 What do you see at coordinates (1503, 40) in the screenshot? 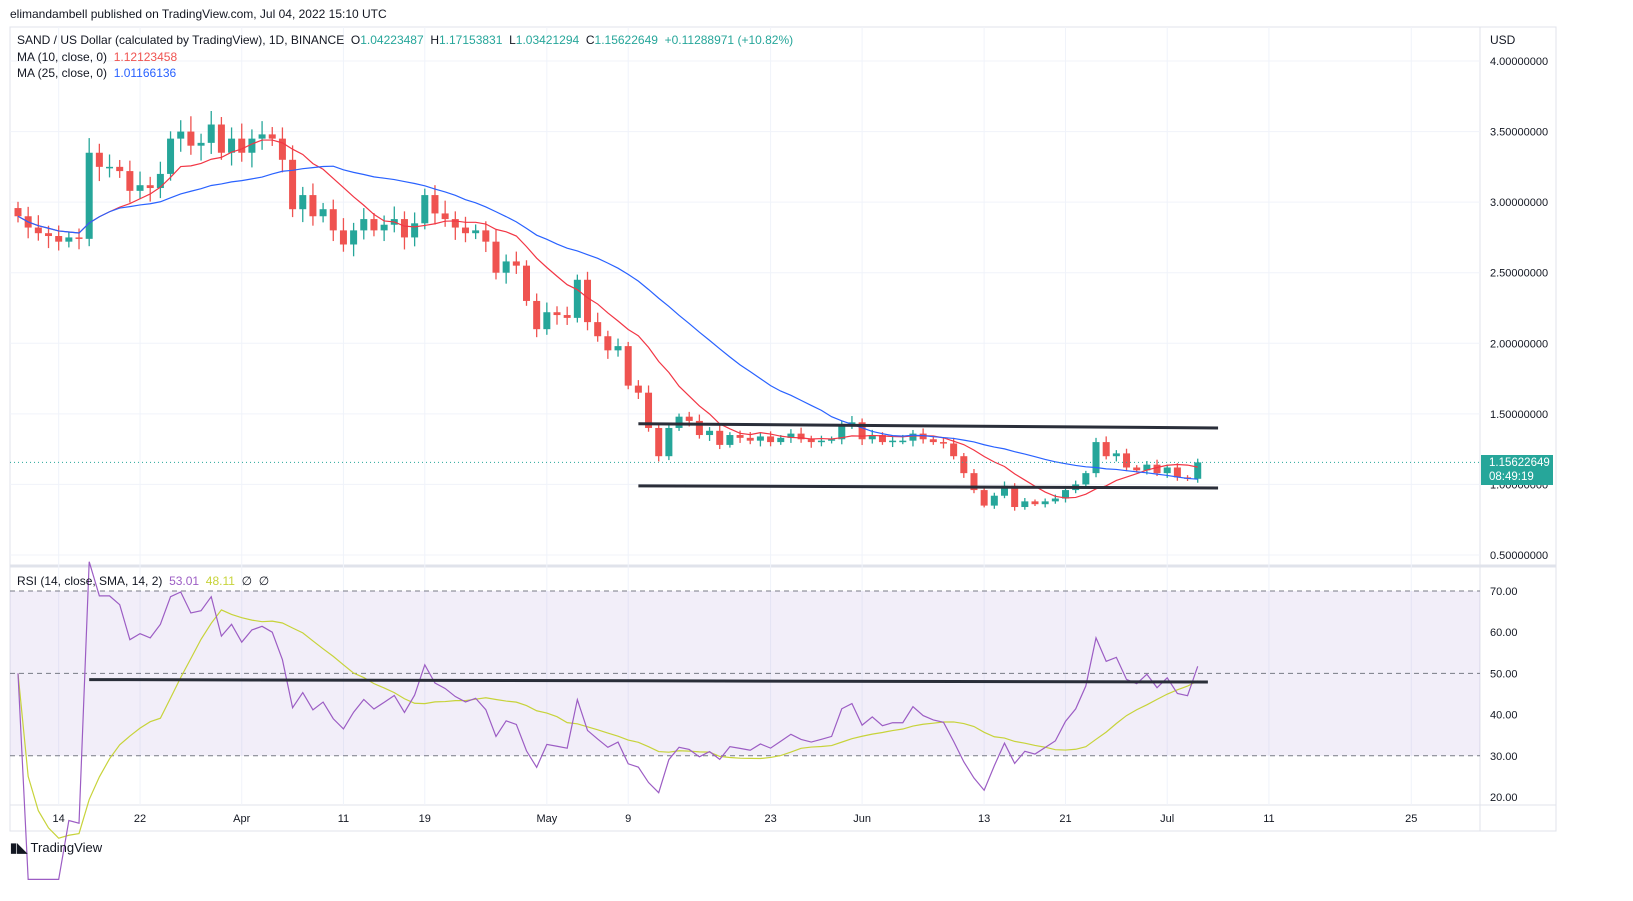
I see `currency-label: USD` at bounding box center [1503, 40].